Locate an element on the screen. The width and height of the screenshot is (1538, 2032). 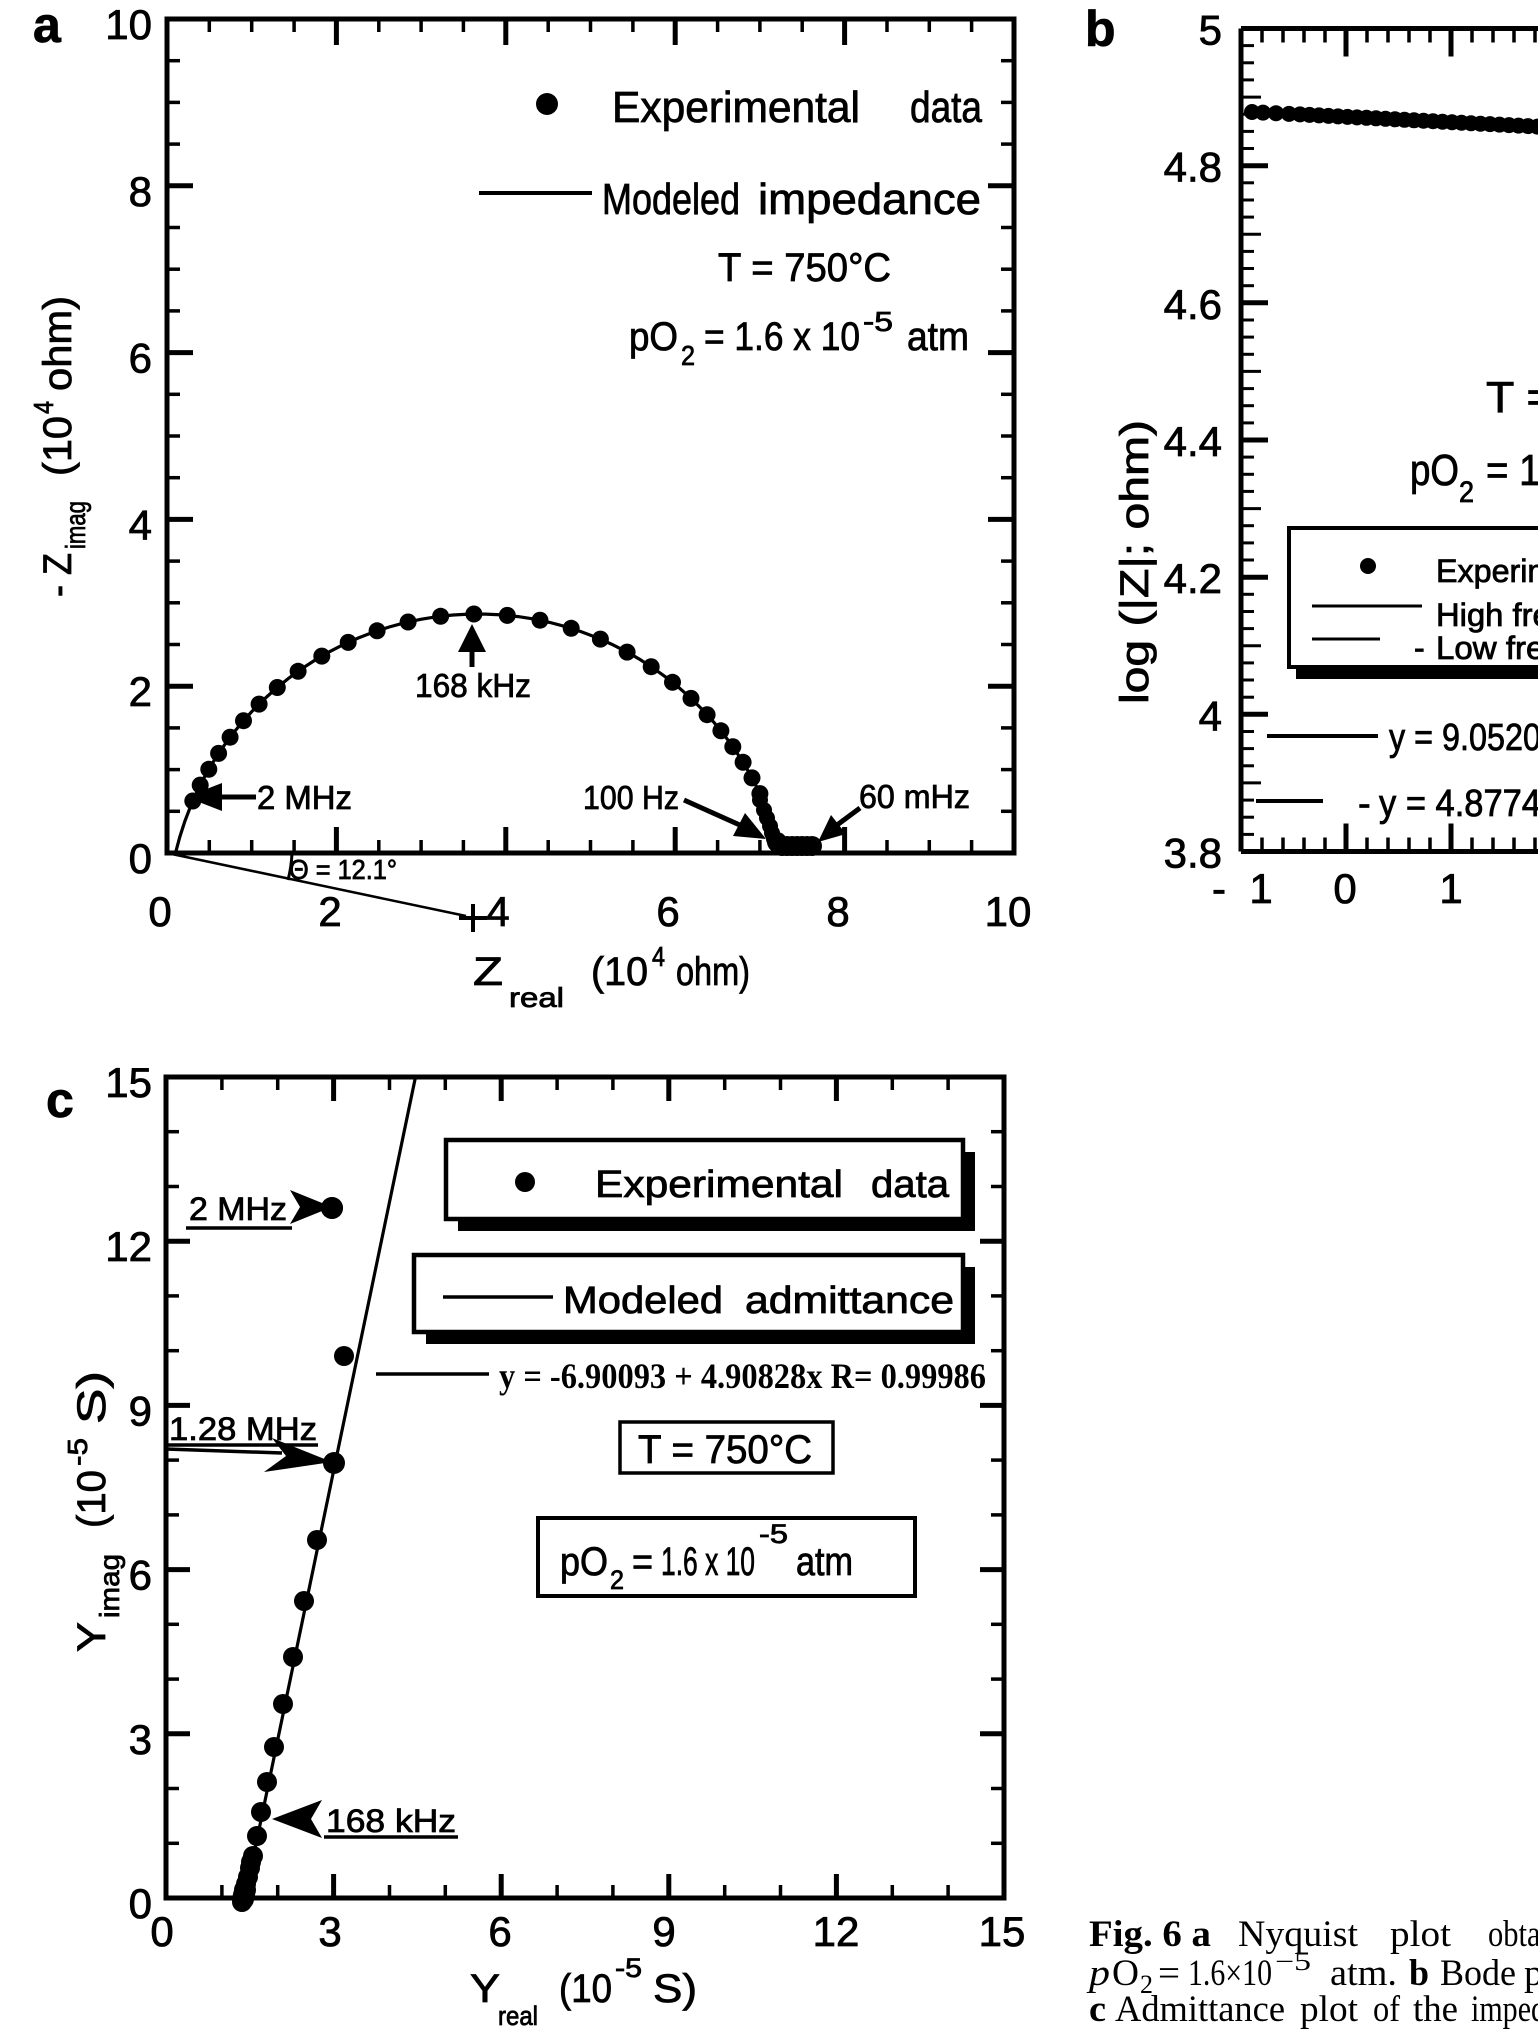
svg-text: Low frequency fit is located at coordinates (1487, 648).